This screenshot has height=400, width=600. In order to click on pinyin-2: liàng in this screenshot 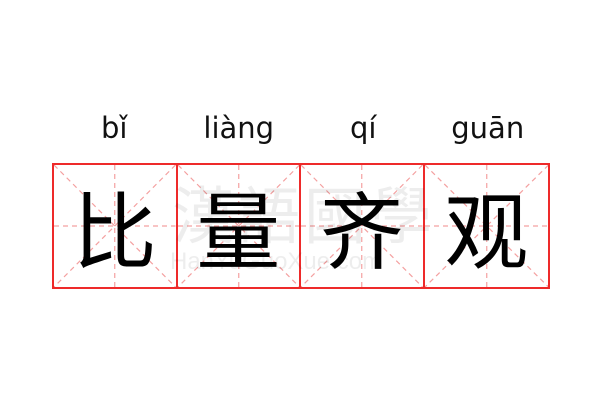, I will do `click(239, 128)`.